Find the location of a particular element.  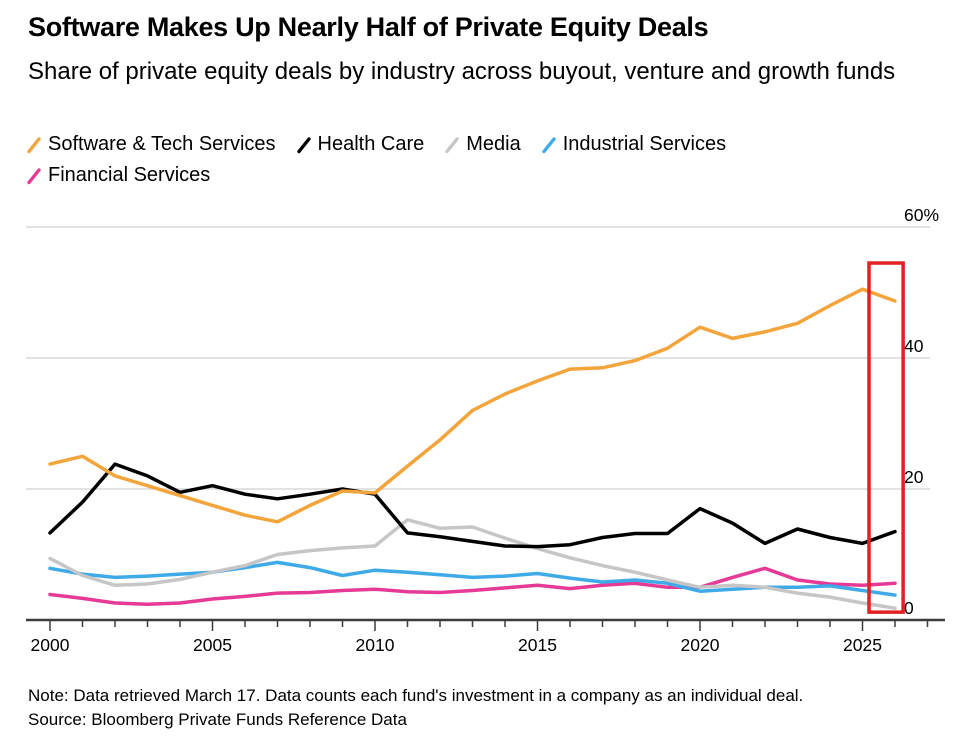

series-line-financial-services is located at coordinates (472, 586).